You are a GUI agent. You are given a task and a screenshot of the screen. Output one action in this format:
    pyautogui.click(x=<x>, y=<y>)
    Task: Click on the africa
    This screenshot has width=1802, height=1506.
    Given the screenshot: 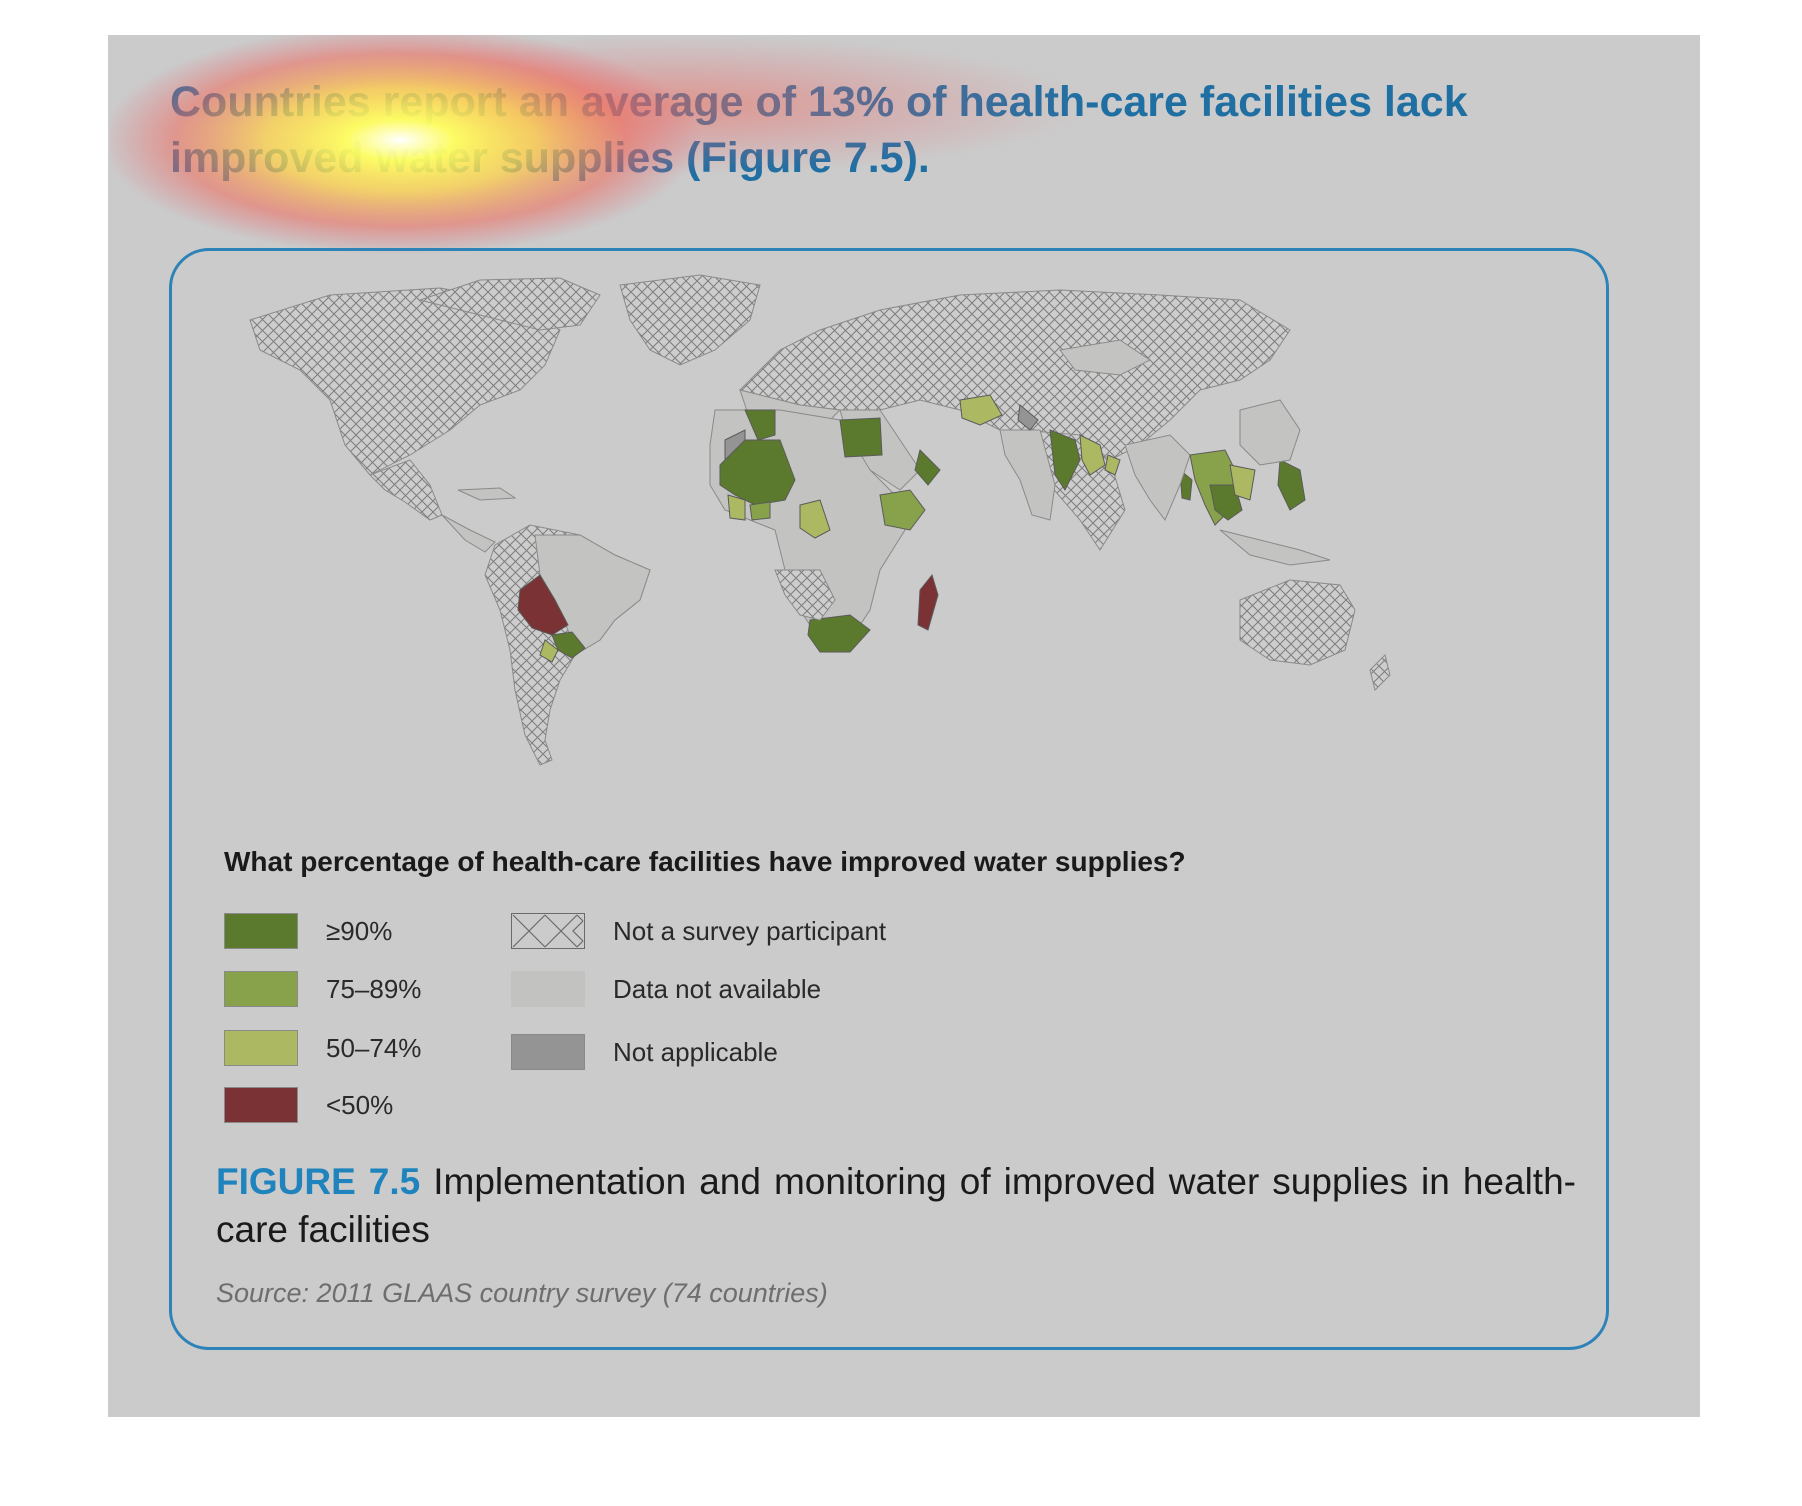 What is the action you would take?
    pyautogui.click(x=824, y=531)
    